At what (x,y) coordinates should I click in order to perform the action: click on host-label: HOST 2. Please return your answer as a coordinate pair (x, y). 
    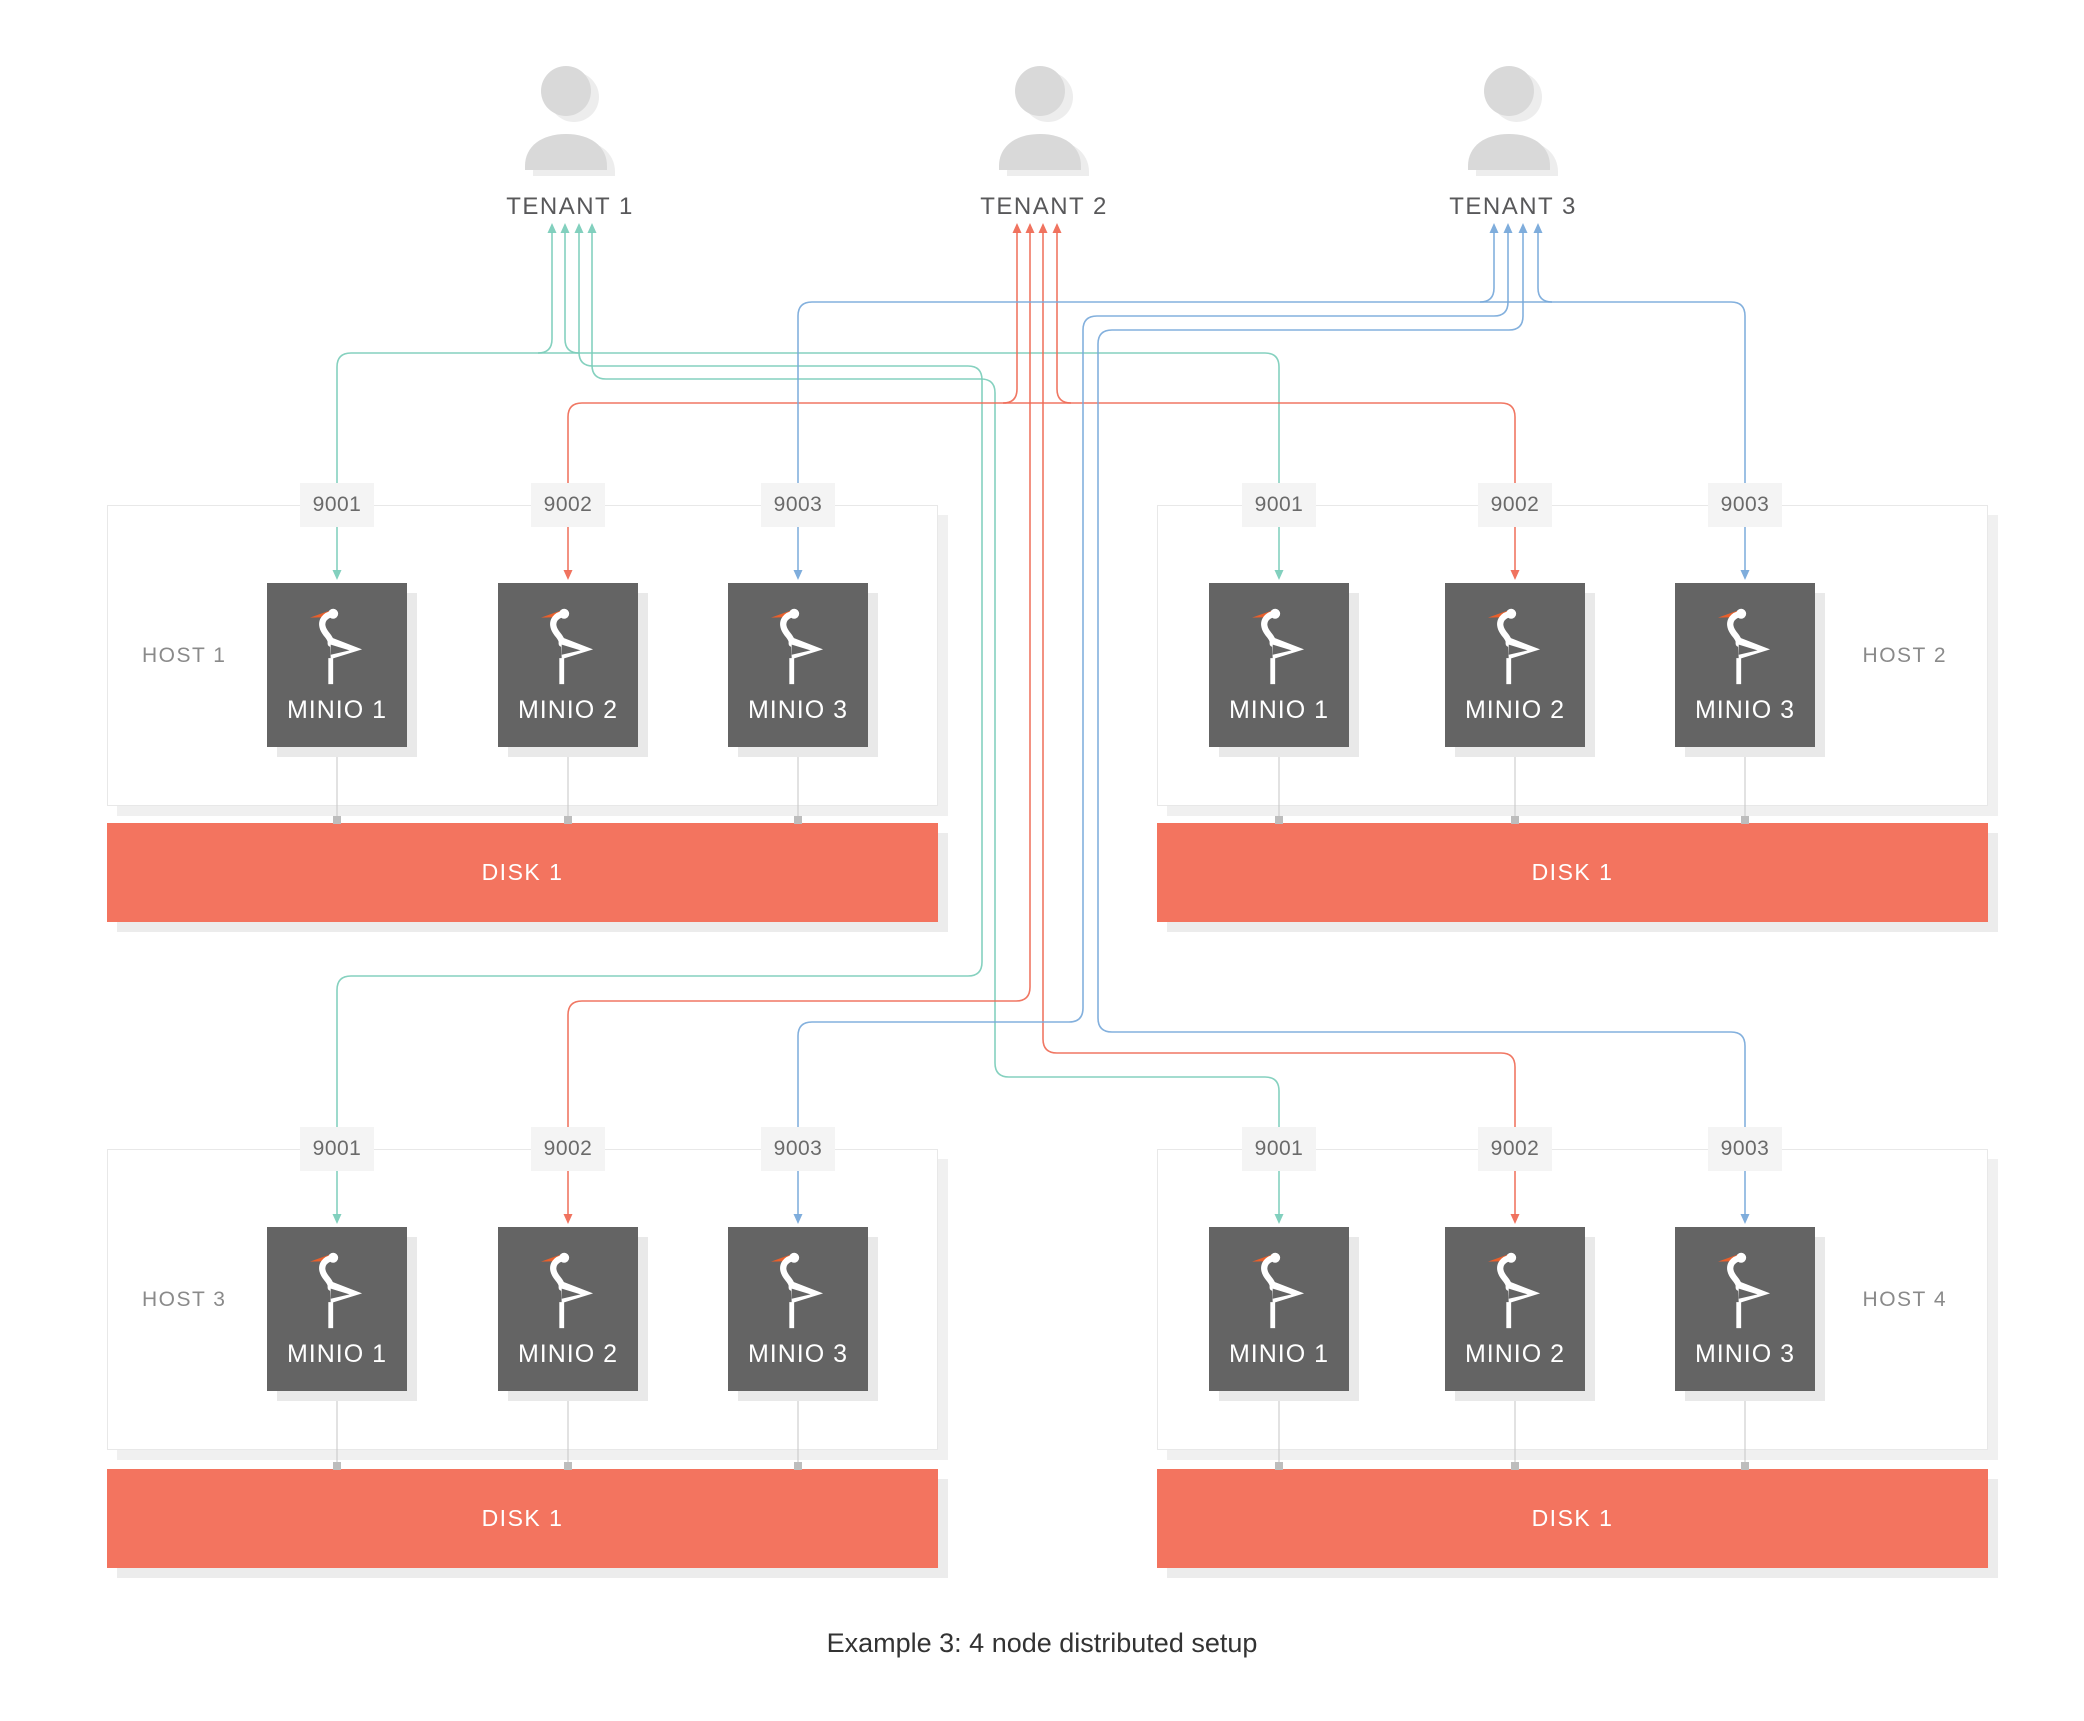
    Looking at the image, I should click on (1904, 655).